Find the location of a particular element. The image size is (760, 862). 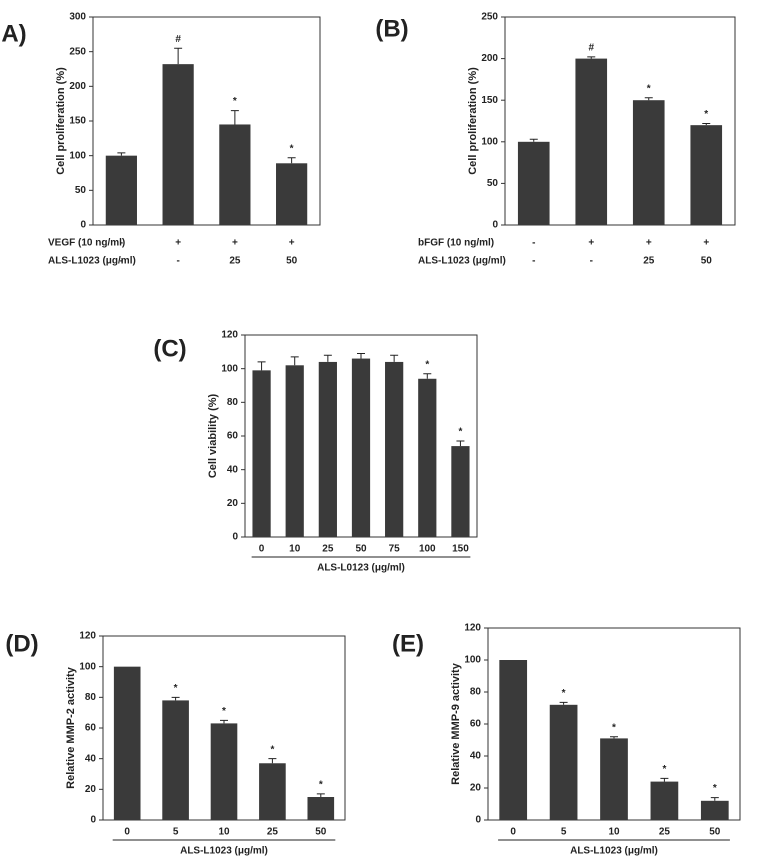

panel-label: (C) is located at coordinates (169, 348).